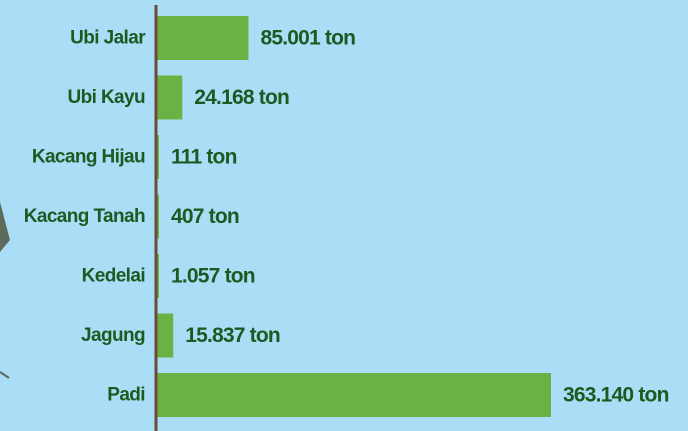 The height and width of the screenshot is (431, 688). What do you see at coordinates (165, 335) in the screenshot?
I see `bar-jagung` at bounding box center [165, 335].